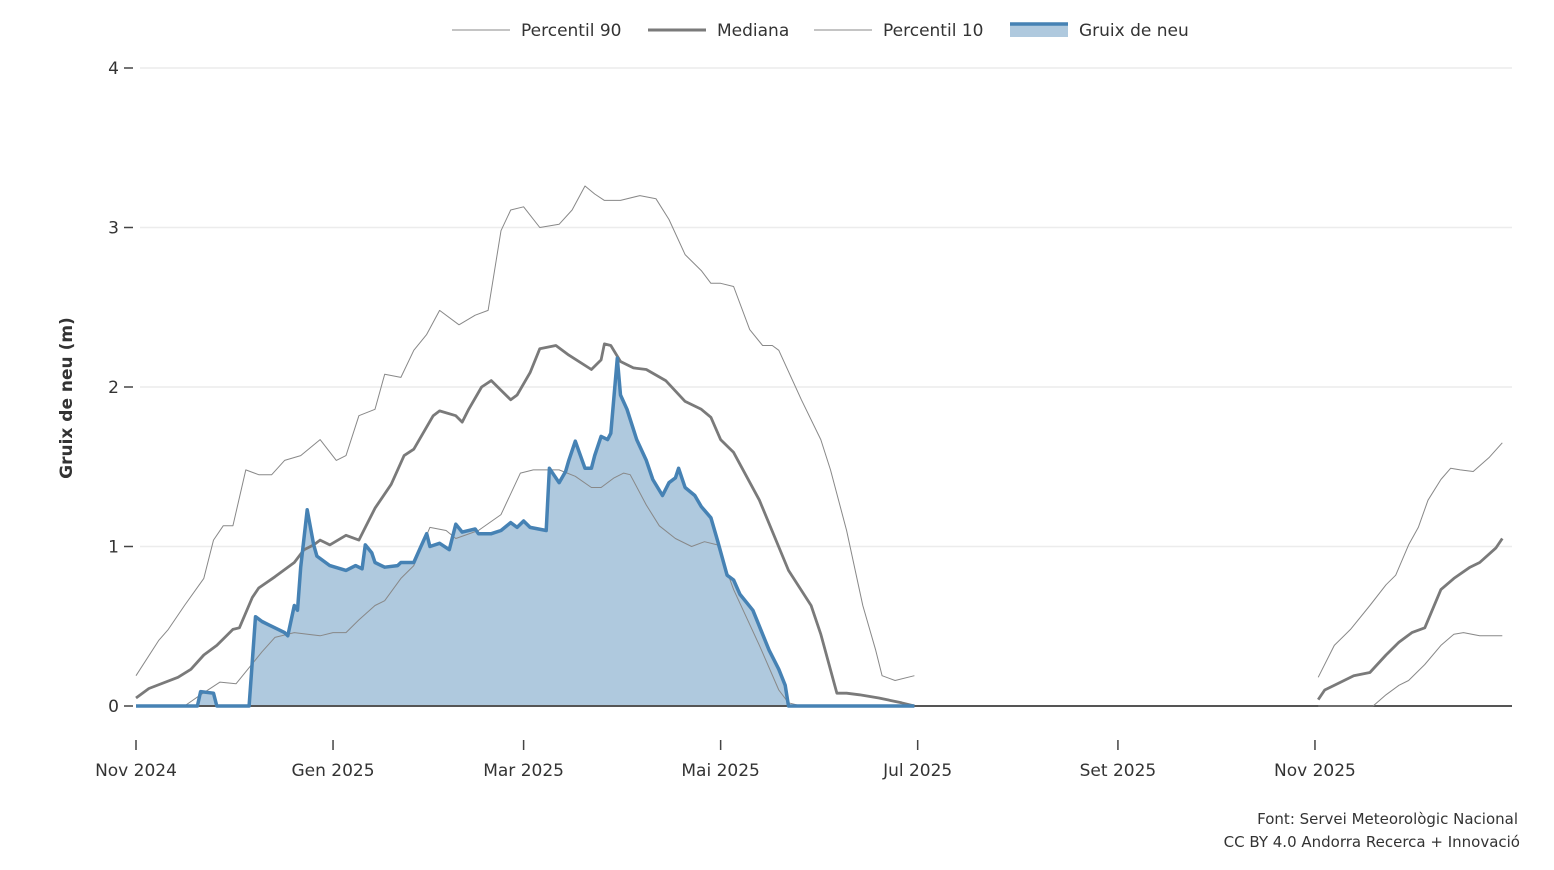 This screenshot has width=1554, height=870. Describe the element at coordinates (120, 388) in the screenshot. I see `y-axis: 0 1 2 3 4` at that location.